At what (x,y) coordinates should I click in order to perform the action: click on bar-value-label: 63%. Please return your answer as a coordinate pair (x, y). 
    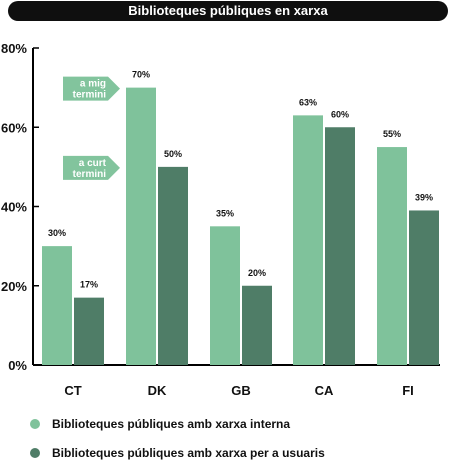
    Looking at the image, I should click on (308, 102).